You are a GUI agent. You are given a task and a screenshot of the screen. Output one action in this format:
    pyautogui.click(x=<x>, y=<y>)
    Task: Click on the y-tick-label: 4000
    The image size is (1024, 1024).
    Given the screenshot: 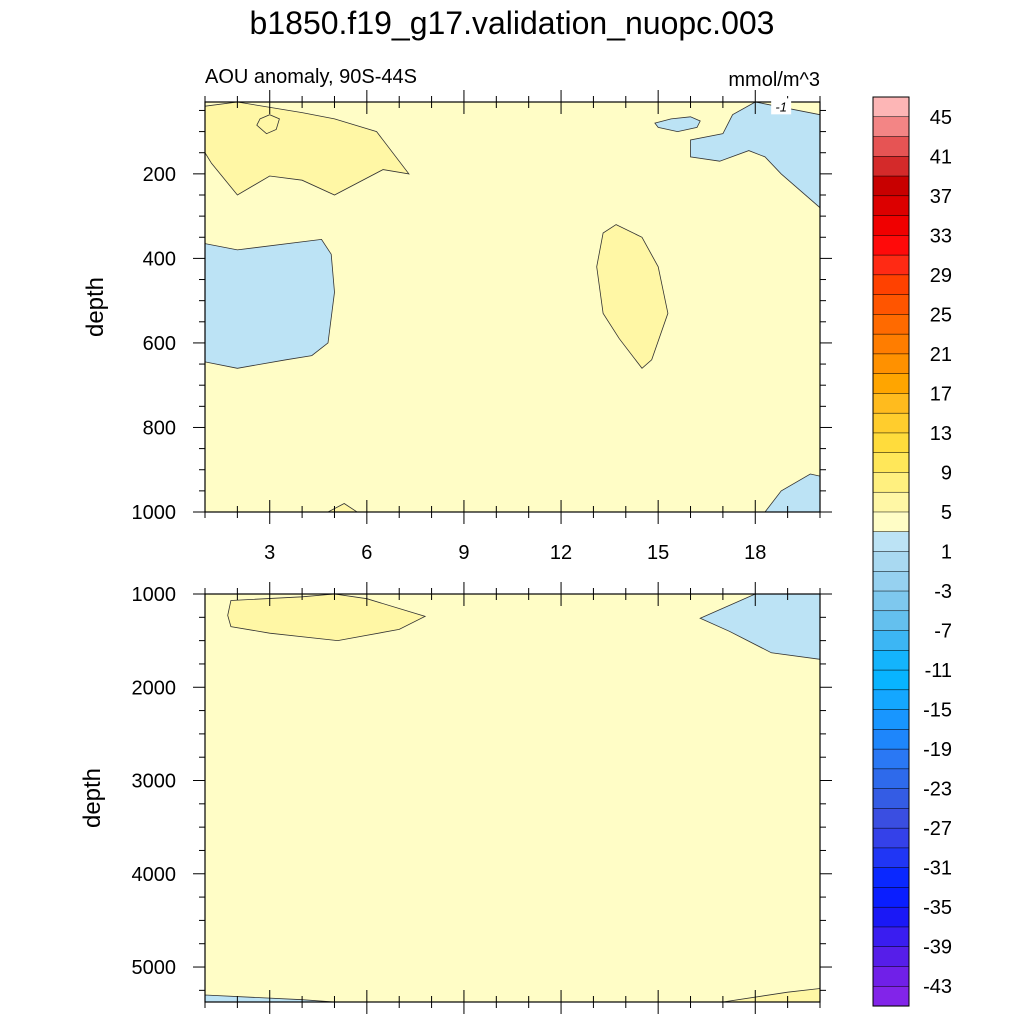 What is the action you would take?
    pyautogui.click(x=154, y=875)
    